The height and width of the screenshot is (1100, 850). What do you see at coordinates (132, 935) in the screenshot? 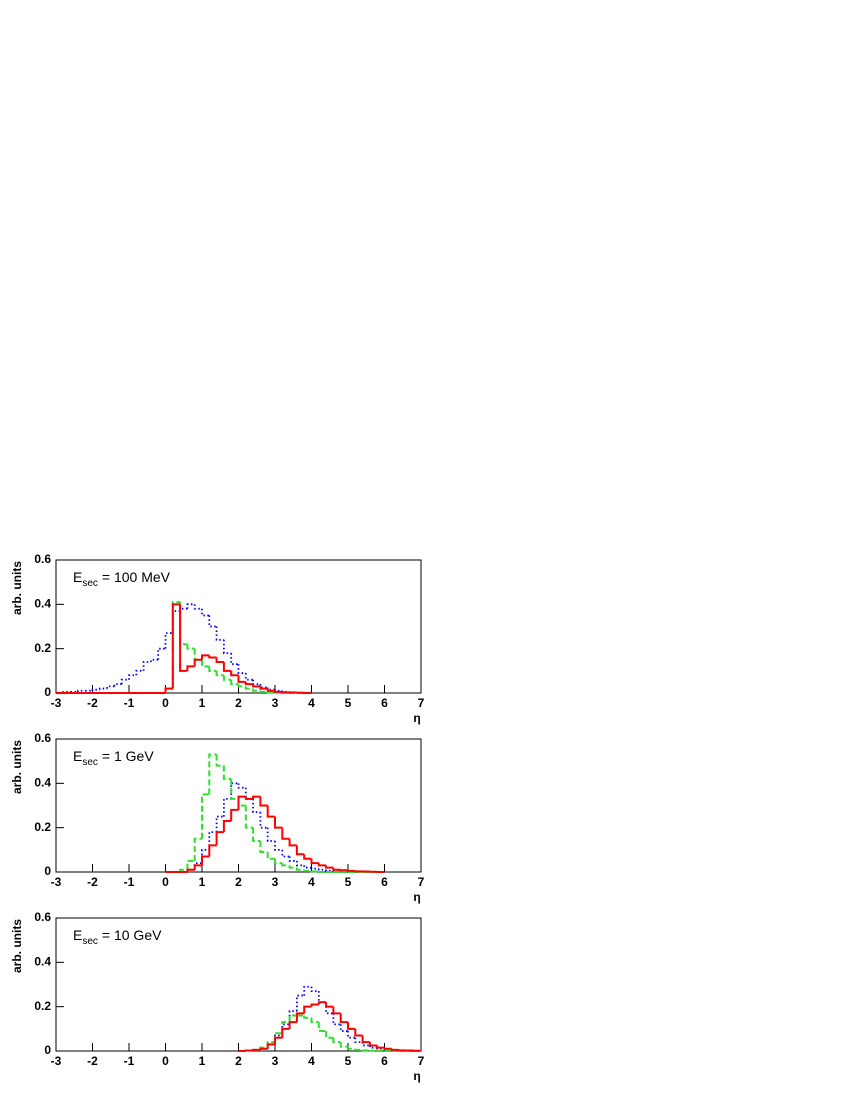
I see `annotation-rest: = 10 GeV` at bounding box center [132, 935].